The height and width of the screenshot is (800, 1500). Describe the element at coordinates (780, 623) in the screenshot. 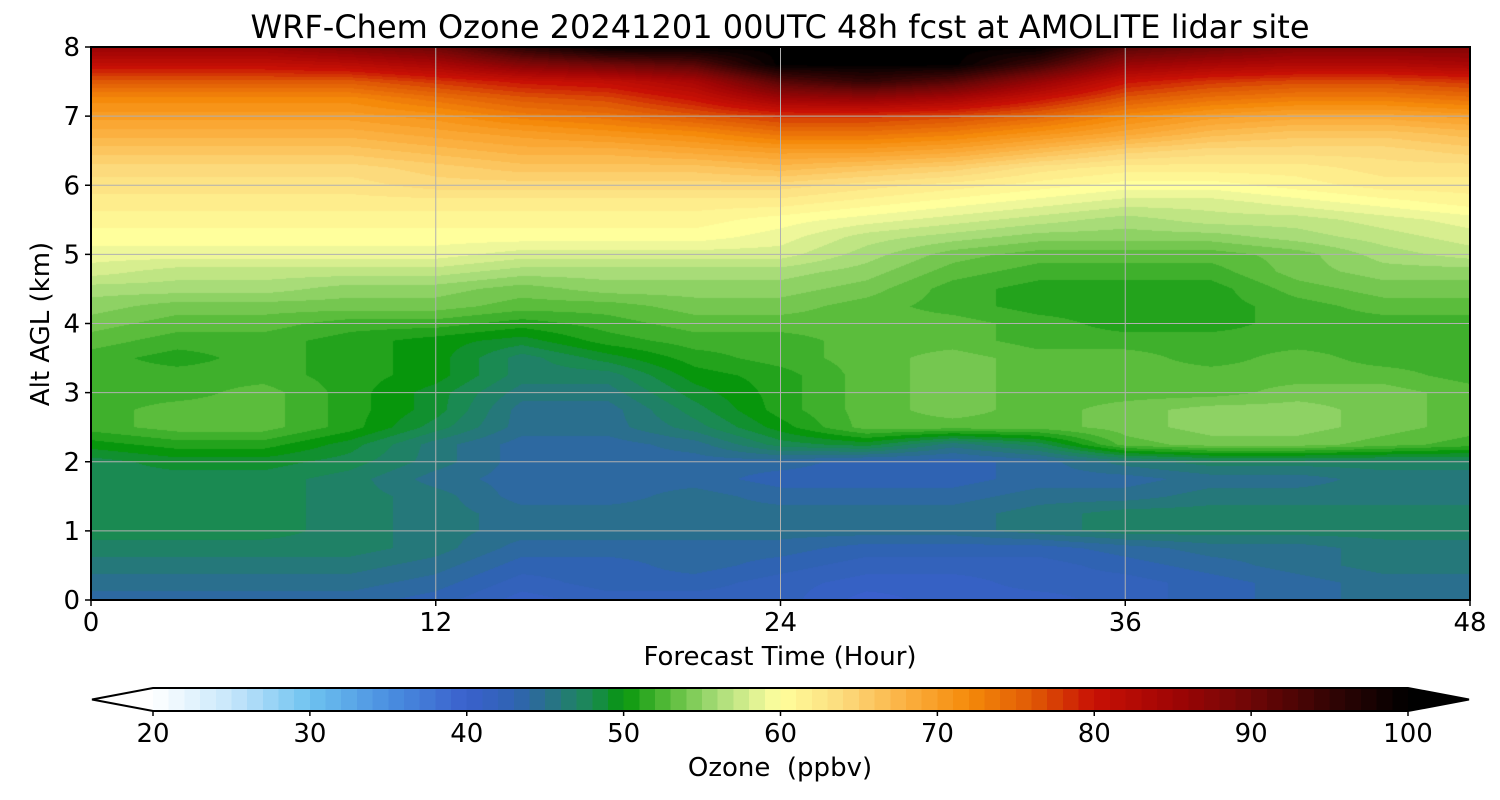

I see `x-tick-label: 24` at that location.